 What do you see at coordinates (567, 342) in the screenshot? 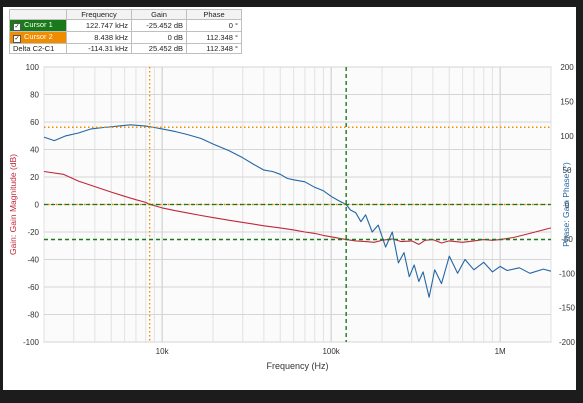
I see `y-right-tick-label: -200` at bounding box center [567, 342].